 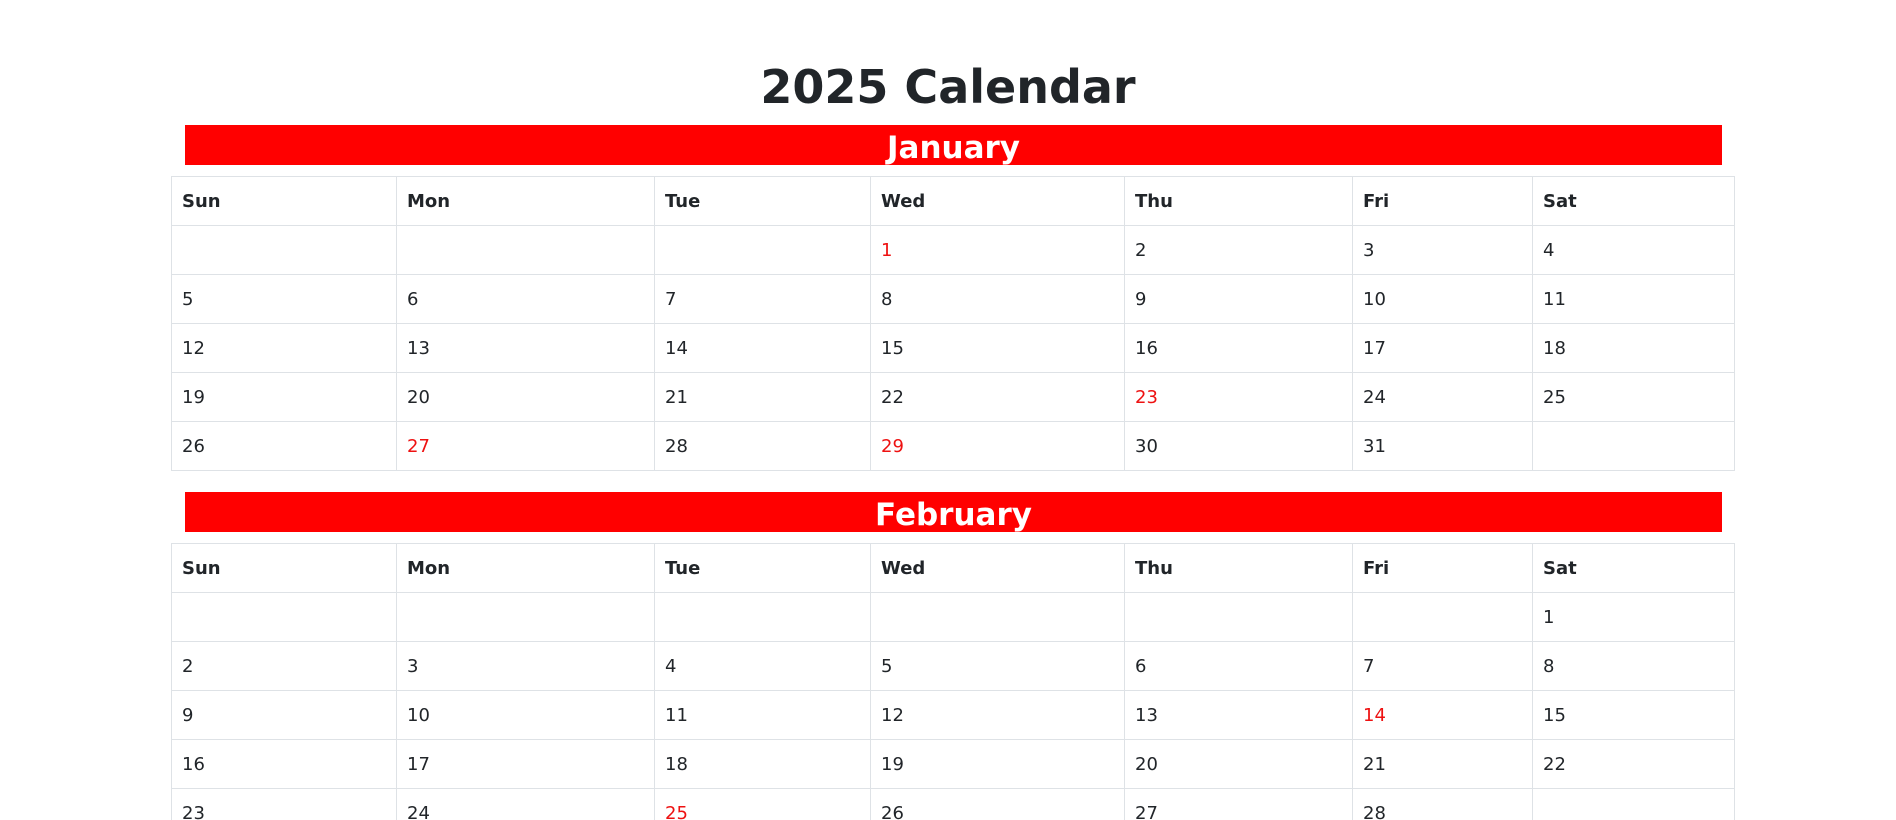 What do you see at coordinates (1442, 446) in the screenshot?
I see `day-cell: 31` at bounding box center [1442, 446].